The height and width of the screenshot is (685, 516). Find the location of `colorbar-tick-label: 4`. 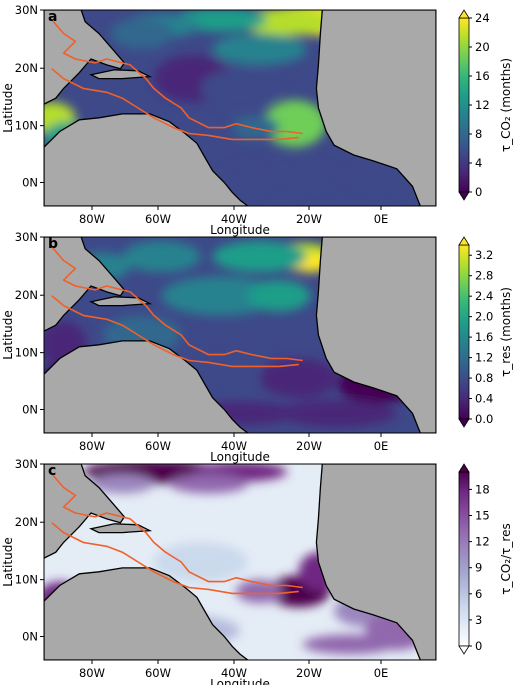

colorbar-tick-label: 4 is located at coordinates (478, 163).